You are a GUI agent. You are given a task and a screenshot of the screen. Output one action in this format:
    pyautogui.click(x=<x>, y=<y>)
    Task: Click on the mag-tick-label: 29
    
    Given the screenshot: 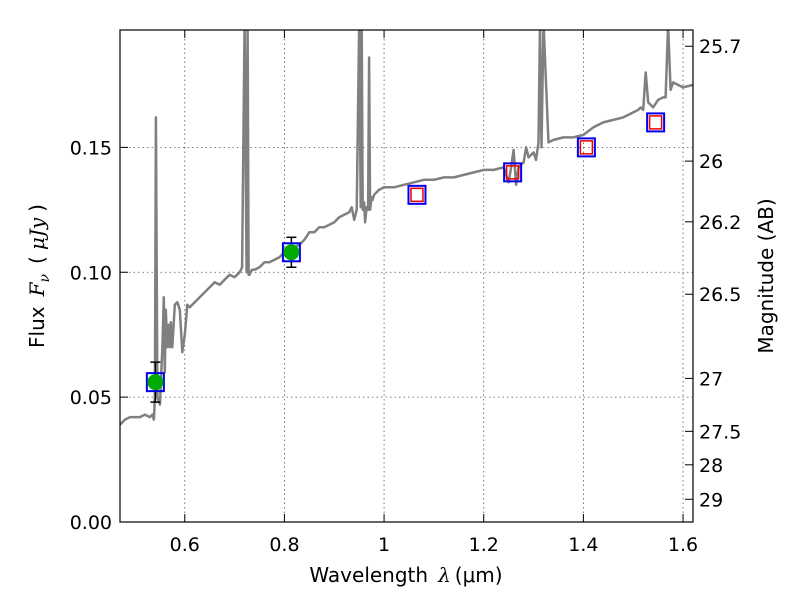 What is the action you would take?
    pyautogui.click(x=711, y=500)
    